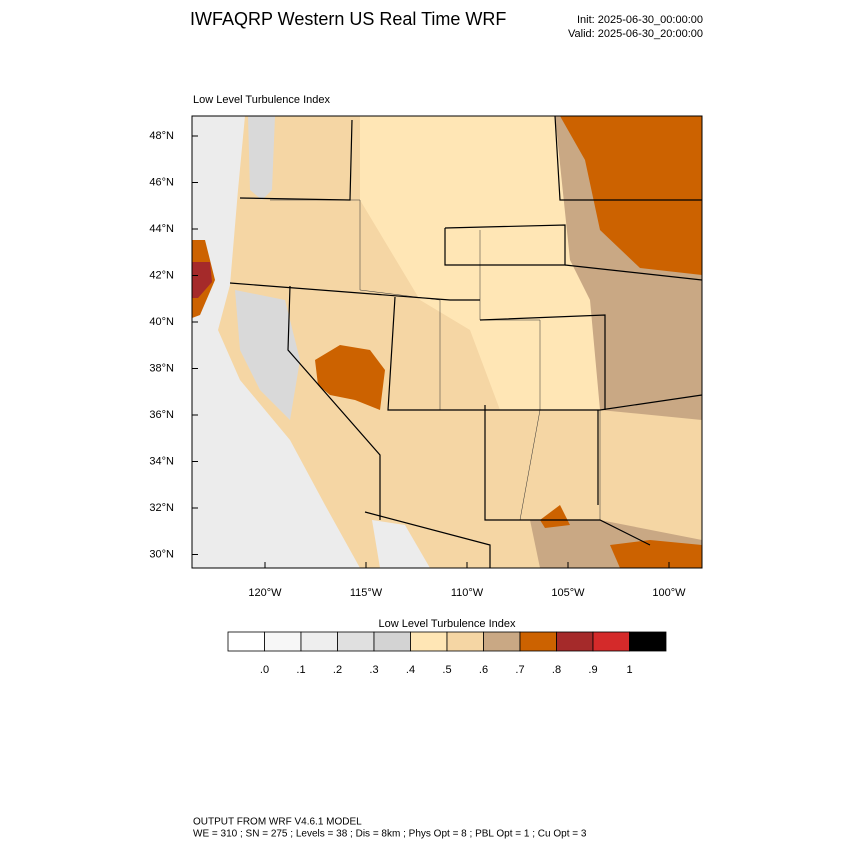  I want to click on colorbar-label: .4, so click(410, 670).